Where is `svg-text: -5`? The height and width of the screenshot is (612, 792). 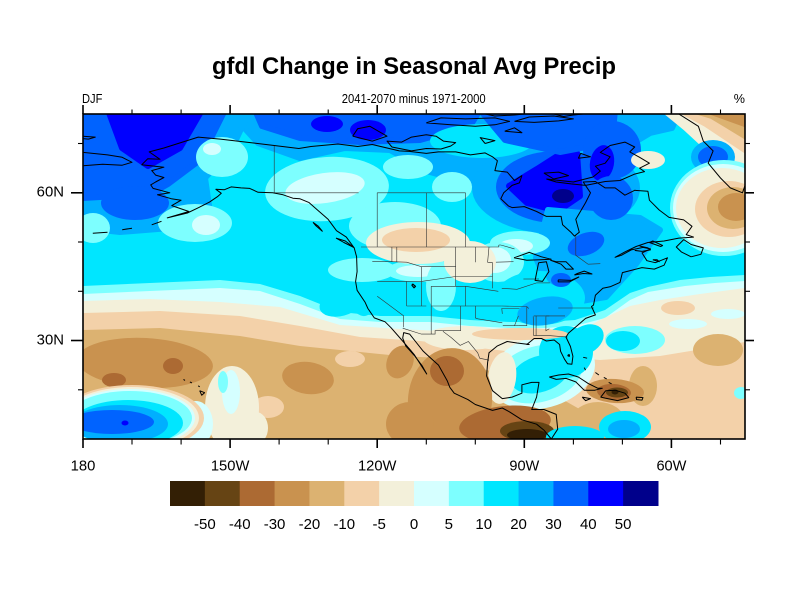 svg-text: -5 is located at coordinates (378, 524).